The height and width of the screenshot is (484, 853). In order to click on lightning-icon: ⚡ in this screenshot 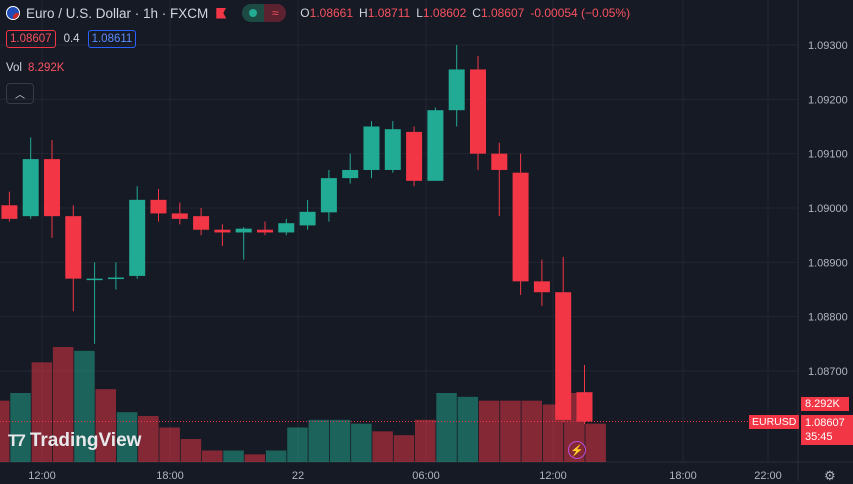, I will do `click(577, 450)`.